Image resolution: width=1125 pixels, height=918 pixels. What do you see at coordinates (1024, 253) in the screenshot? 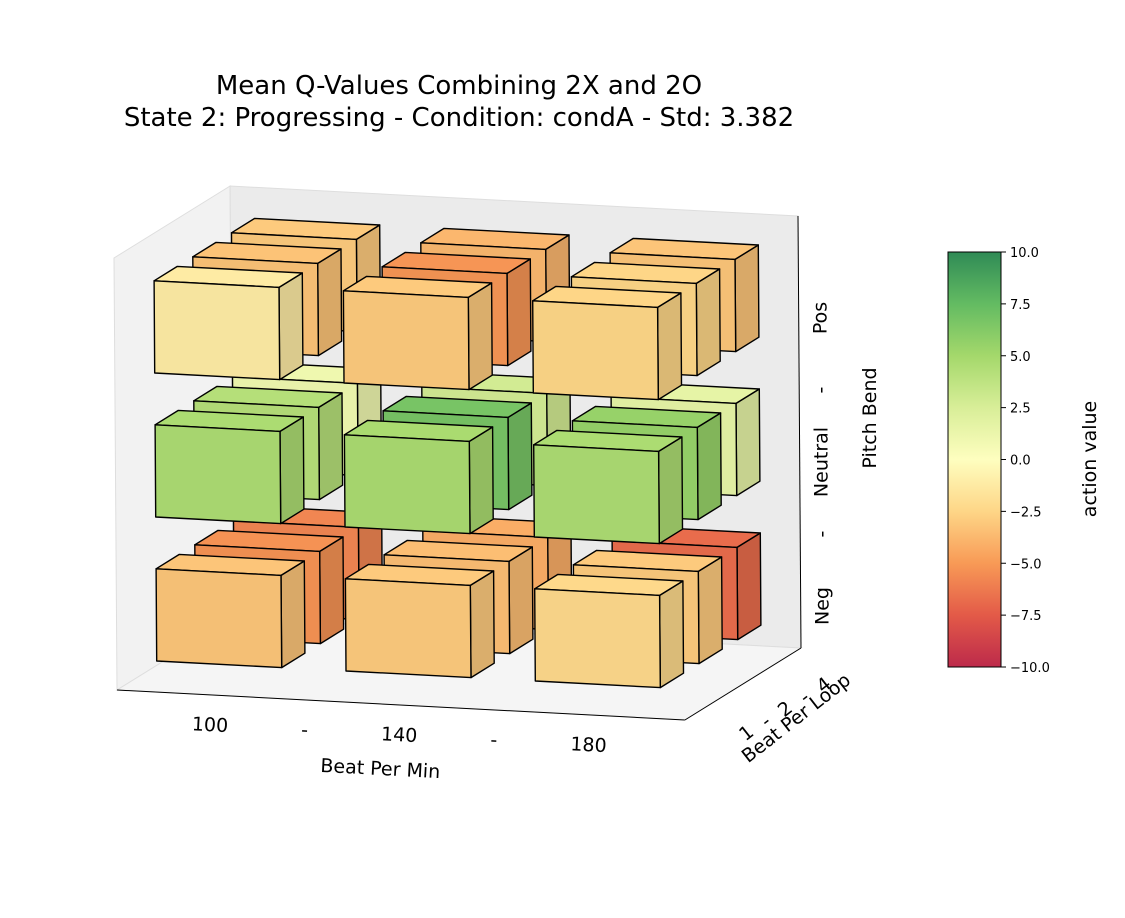
I see `colorbar-tick-label: 10.0` at bounding box center [1024, 253].